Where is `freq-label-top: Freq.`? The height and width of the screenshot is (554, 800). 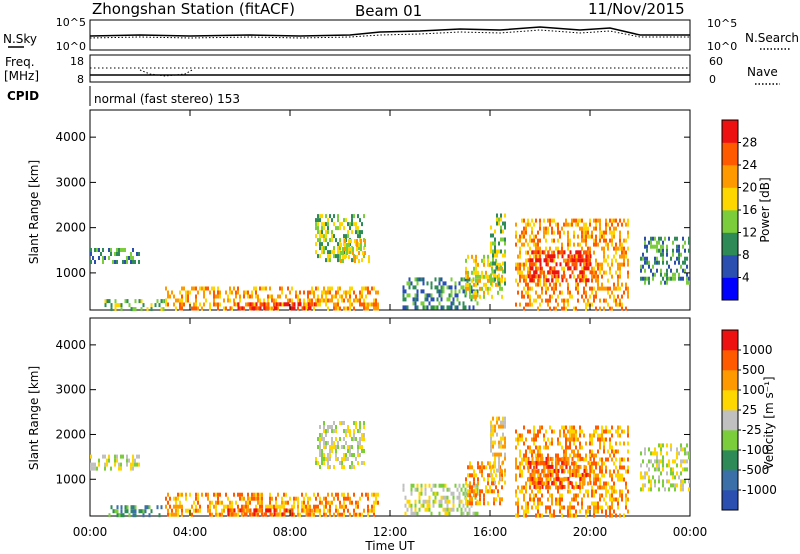 freq-label-top: Freq. is located at coordinates (20, 62).